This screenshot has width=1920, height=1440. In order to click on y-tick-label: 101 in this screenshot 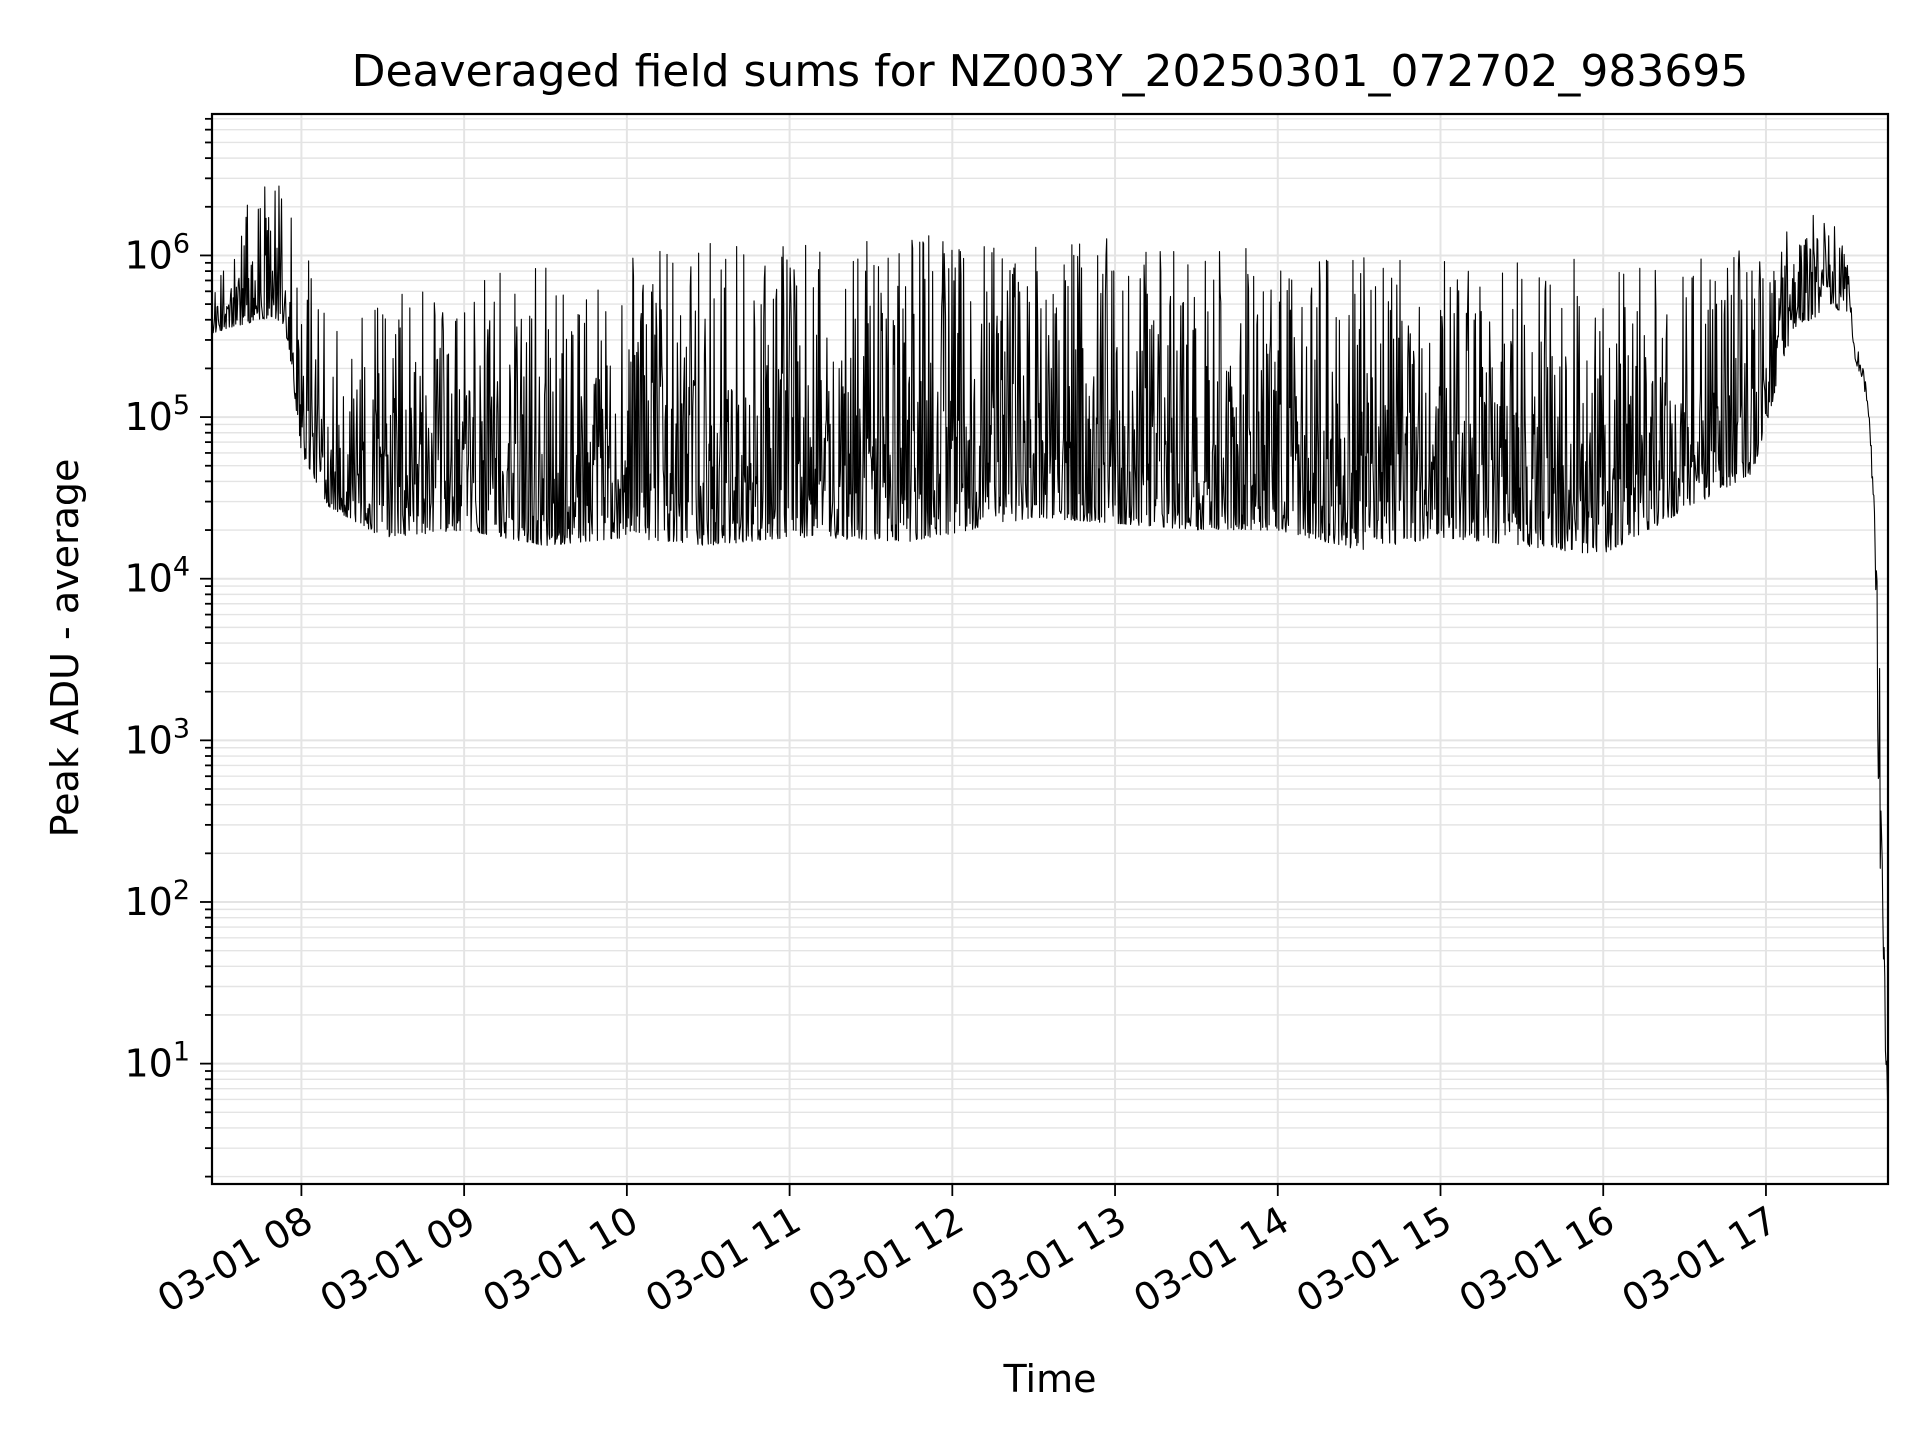, I will do `click(157, 1061)`.